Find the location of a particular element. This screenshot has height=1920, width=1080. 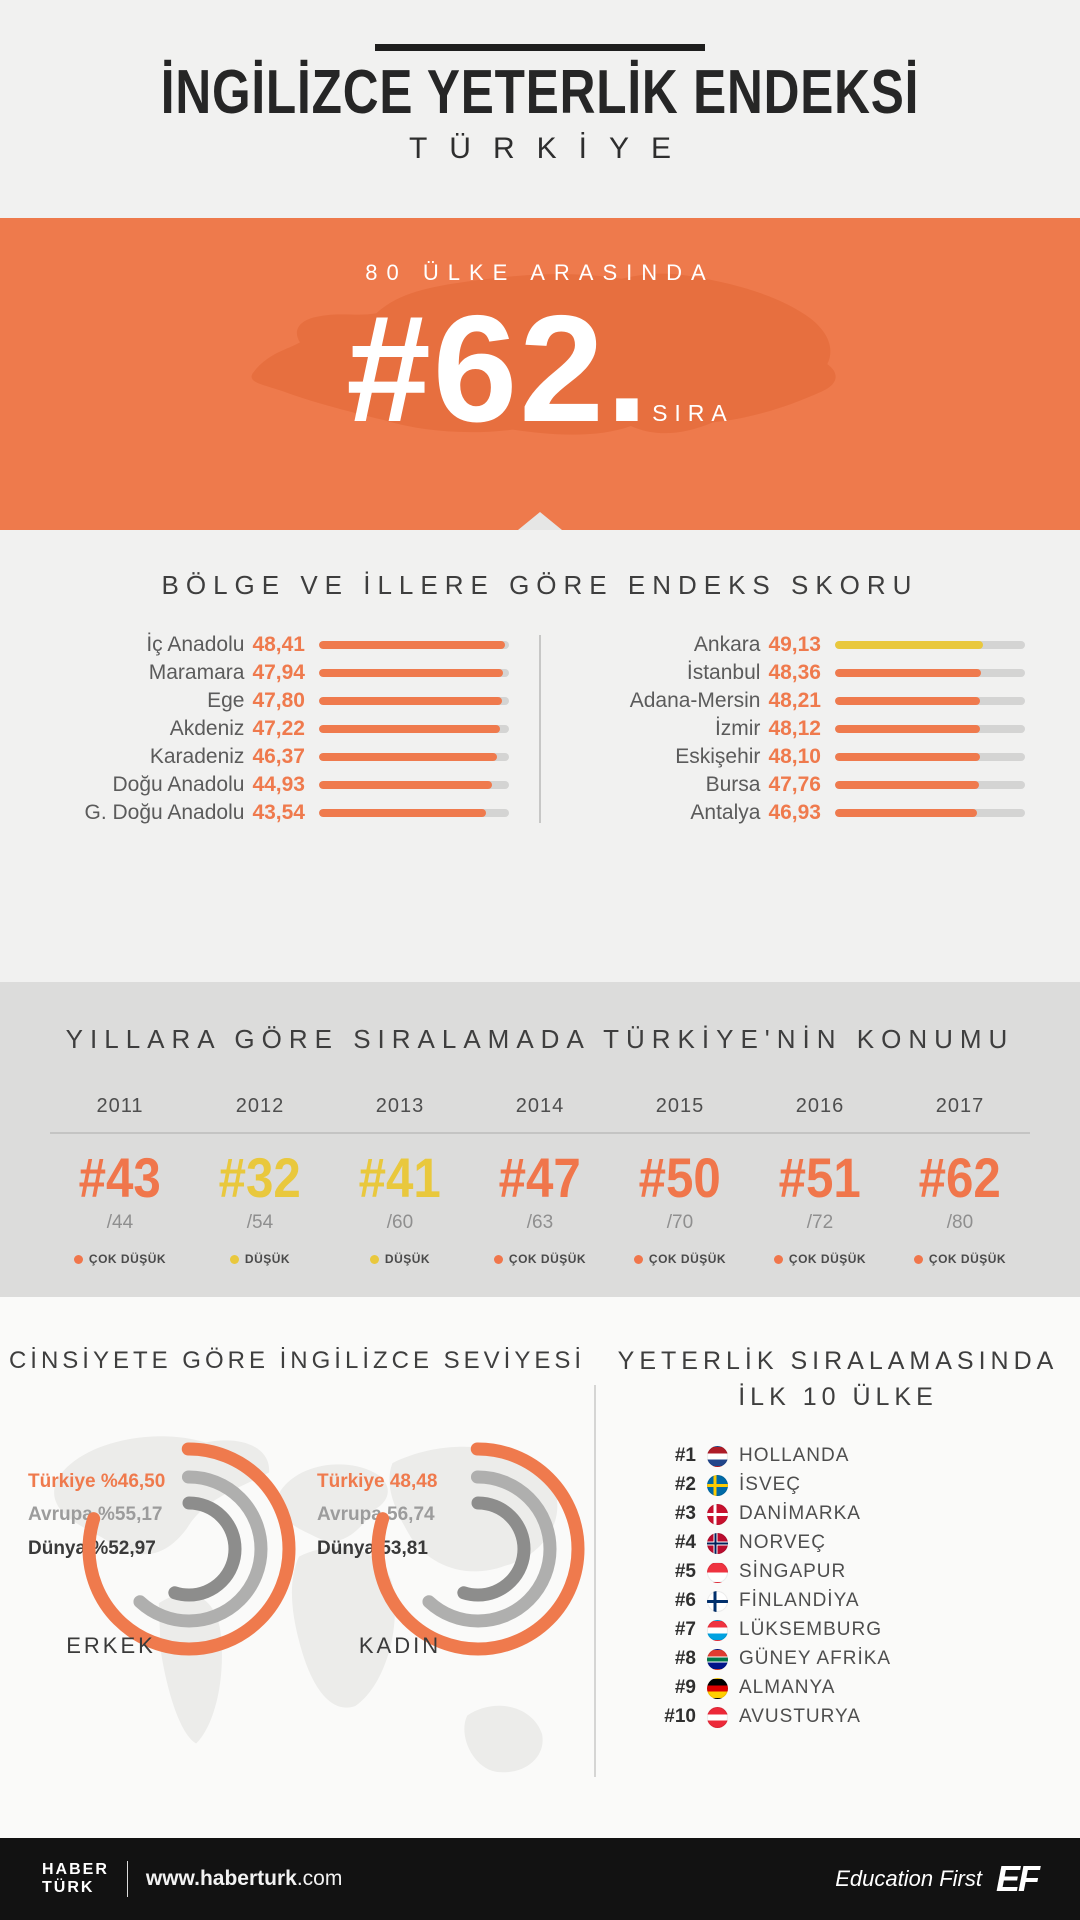

section-divider is located at coordinates (595, 1581).